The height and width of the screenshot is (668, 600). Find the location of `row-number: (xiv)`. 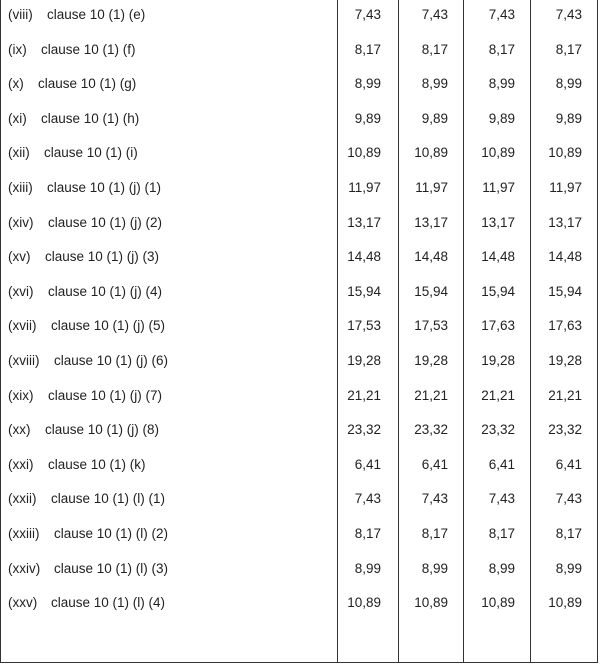

row-number: (xiv) is located at coordinates (21, 222).